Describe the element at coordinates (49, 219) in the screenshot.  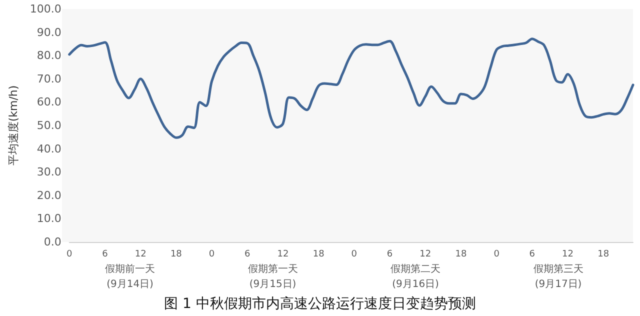
I see `y-tick-label: 10.0` at that location.